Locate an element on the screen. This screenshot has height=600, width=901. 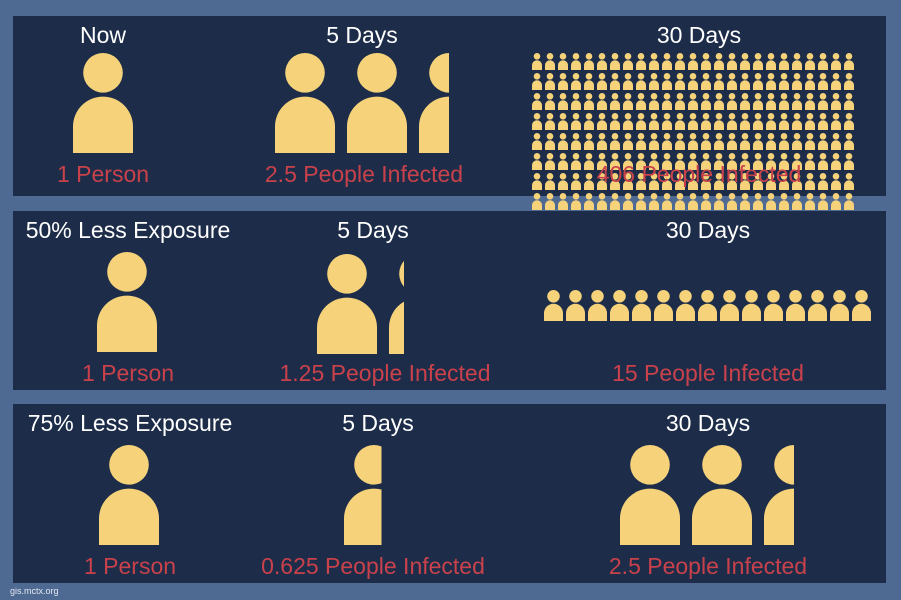
people-group-30-days is located at coordinates (722, 495).